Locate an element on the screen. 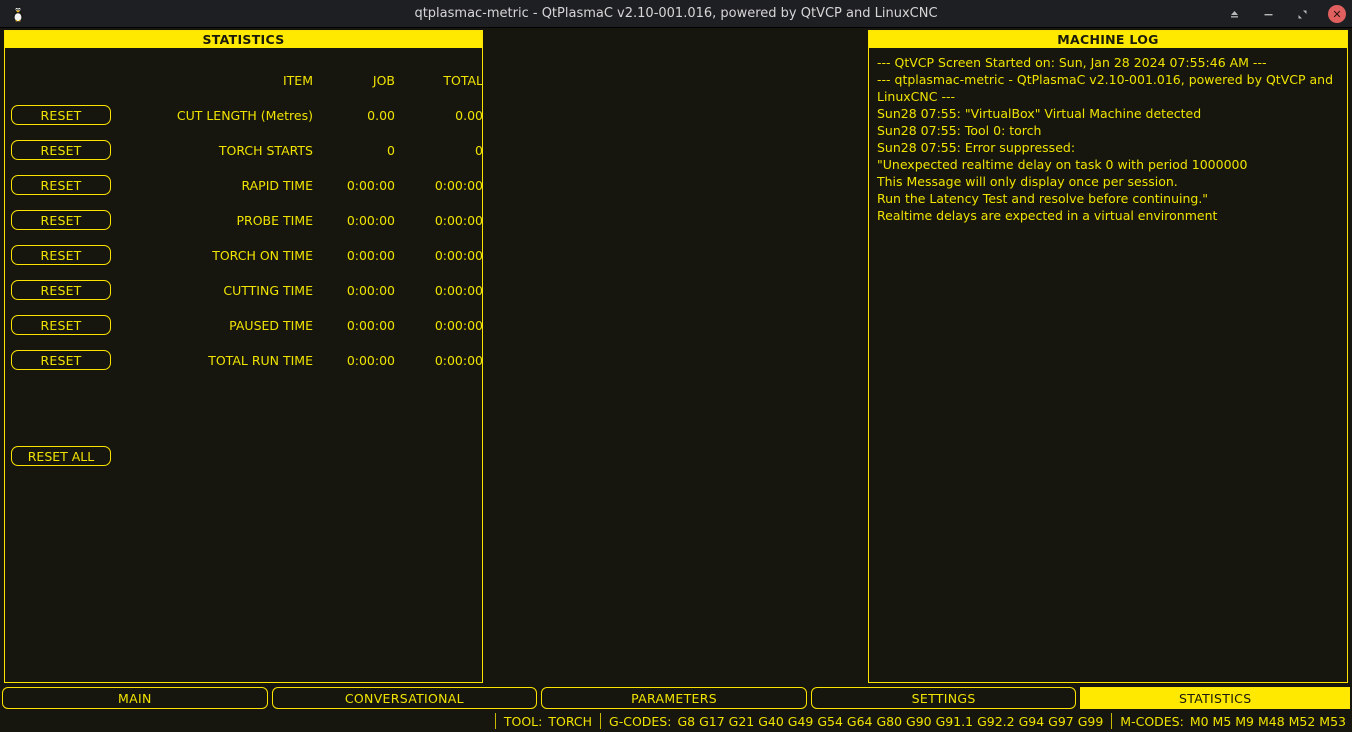  column-header-job: JOB is located at coordinates (383, 80).